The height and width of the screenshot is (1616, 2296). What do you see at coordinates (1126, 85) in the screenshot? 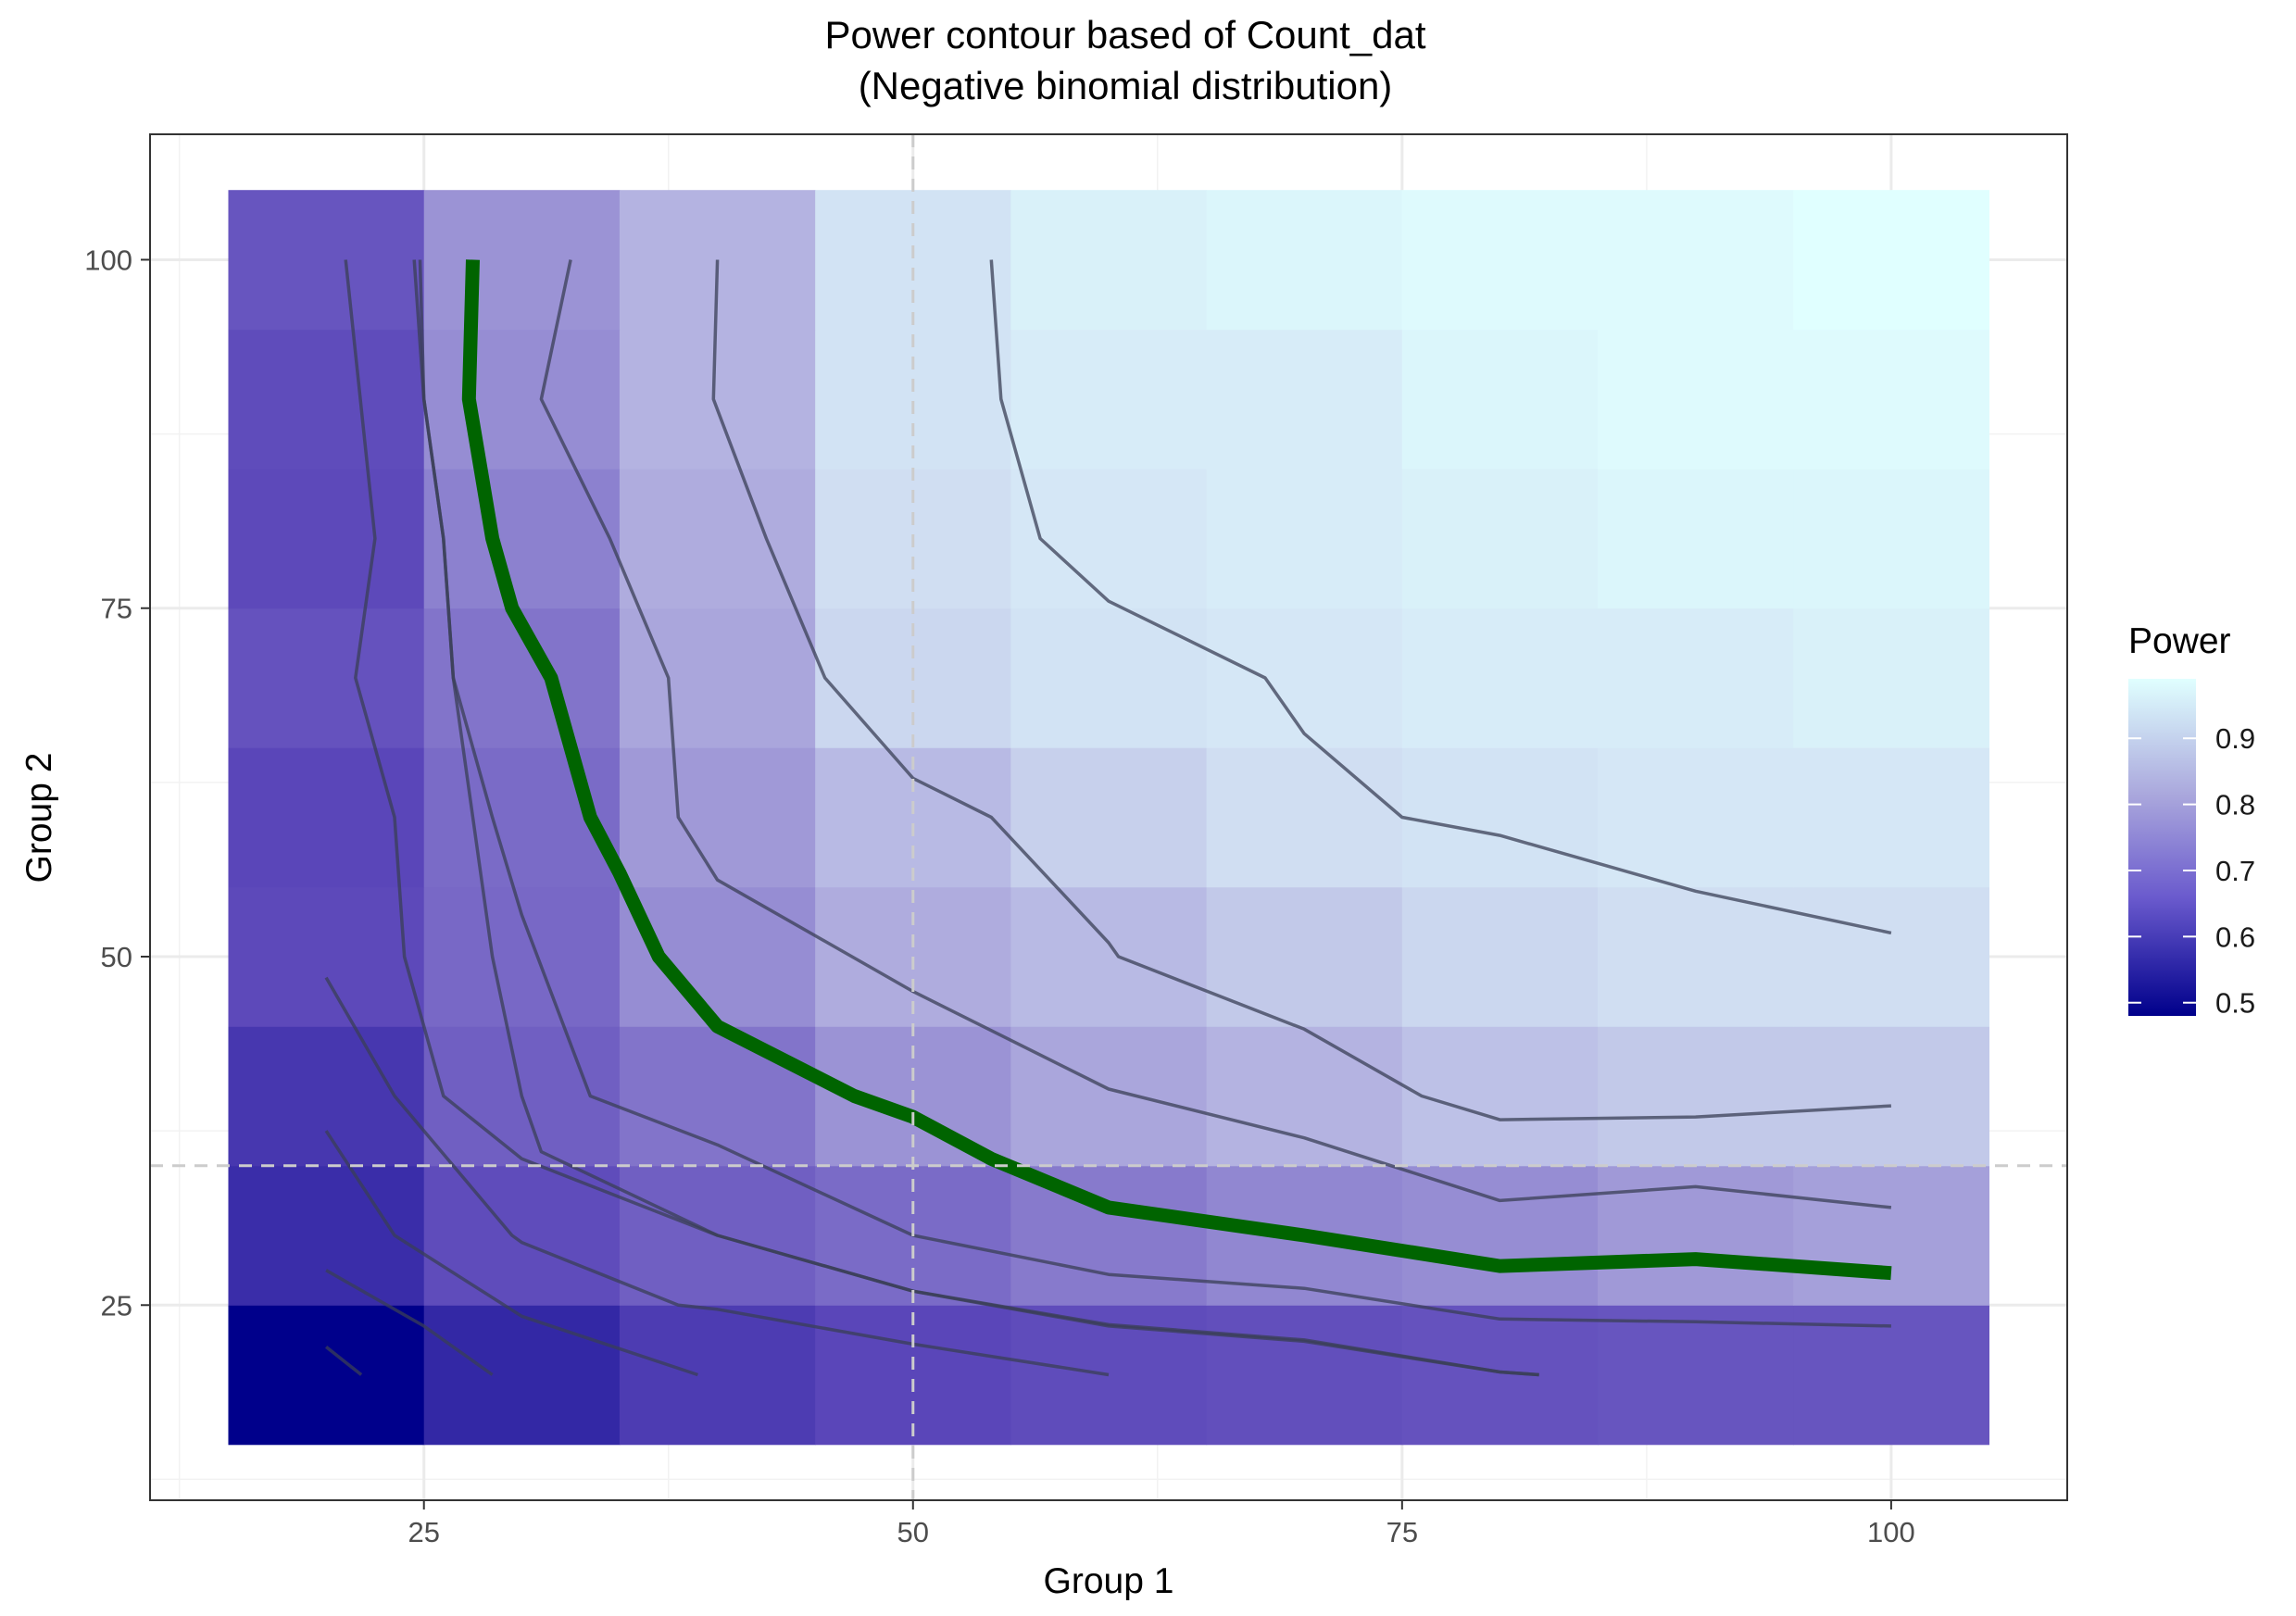
I see `chart-title-line2: (Negative binomial distribution)` at bounding box center [1126, 85].